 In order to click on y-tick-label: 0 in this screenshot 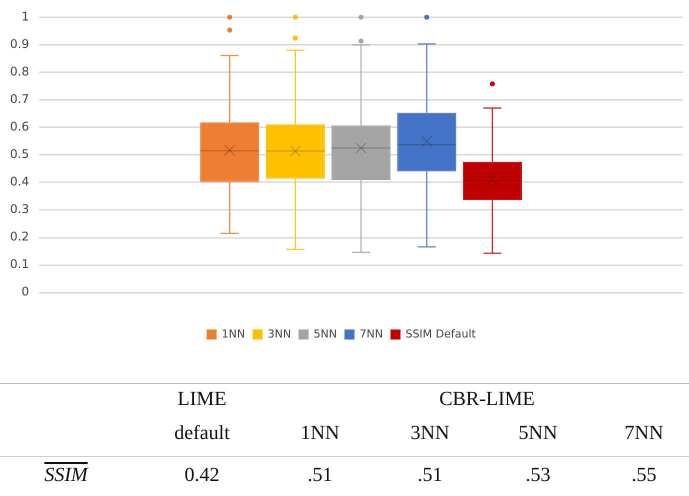, I will do `click(25, 291)`.